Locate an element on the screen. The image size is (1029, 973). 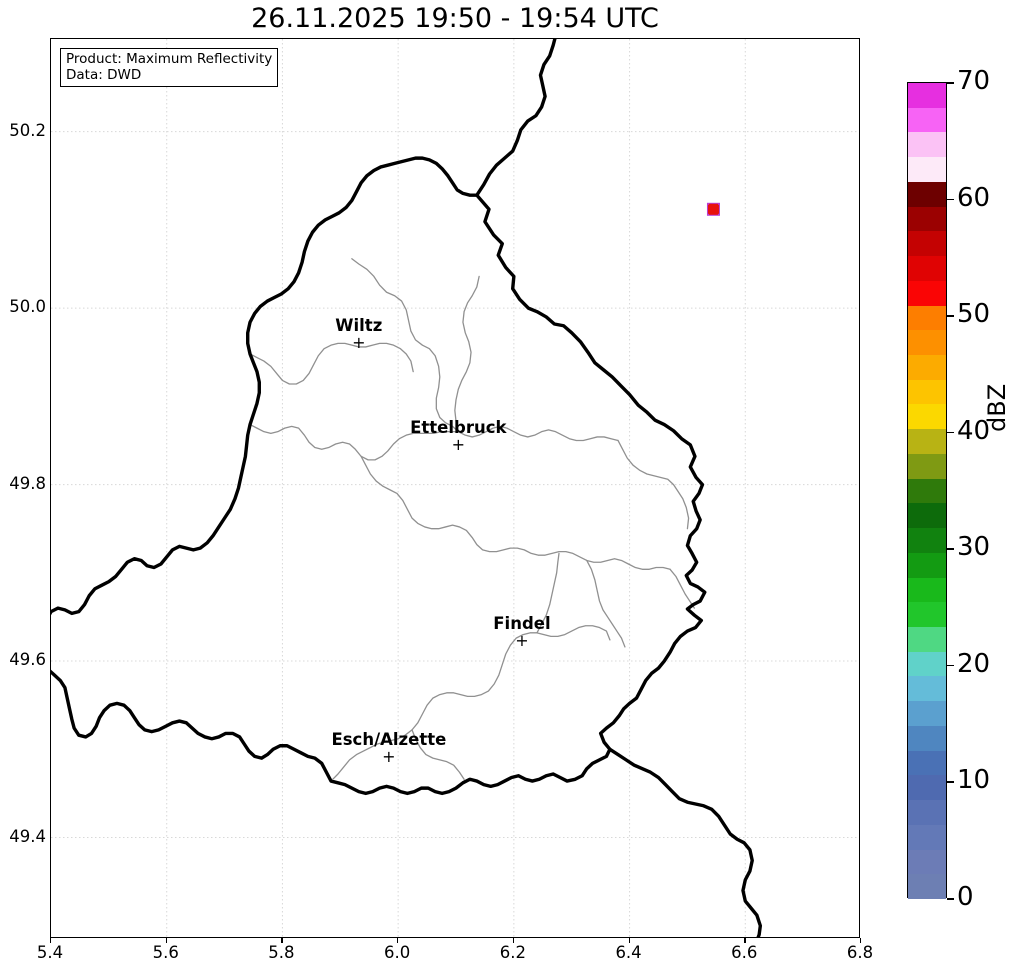
y-tick-label: 50.0 is located at coordinates (27, 307).